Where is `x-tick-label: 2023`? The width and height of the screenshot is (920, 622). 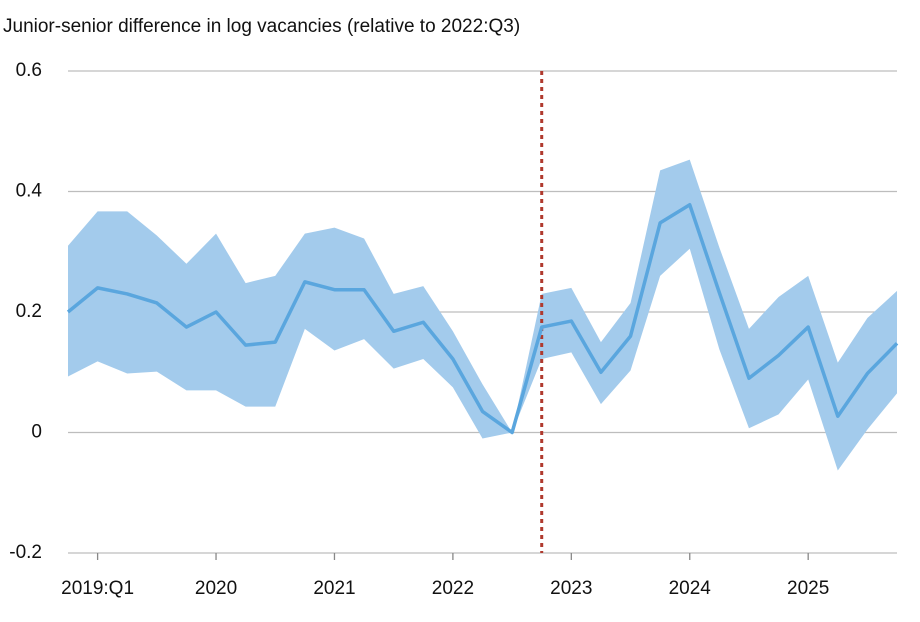
x-tick-label: 2023 is located at coordinates (571, 588).